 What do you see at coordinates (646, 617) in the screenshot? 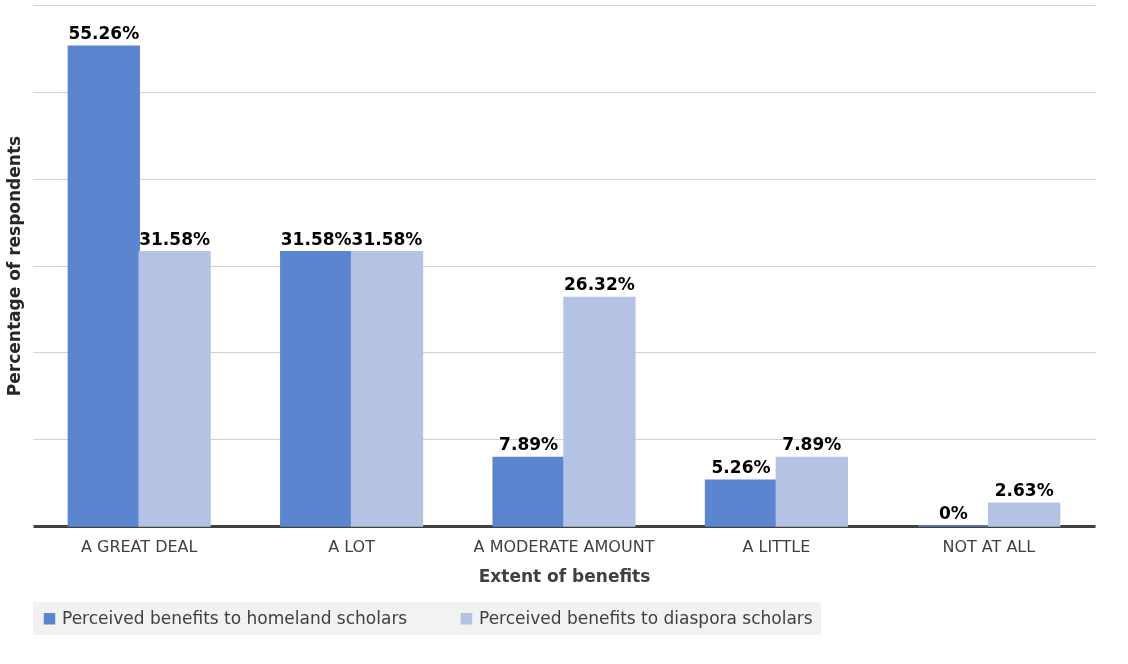
I see `legend-label: Perceived benefits to diaspora scholars` at bounding box center [646, 617].